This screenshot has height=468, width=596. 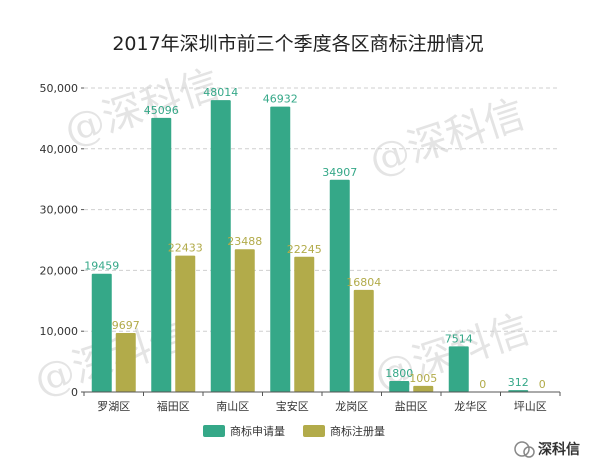 What do you see at coordinates (74, 392) in the screenshot?
I see `y-tick-label: 0` at bounding box center [74, 392].